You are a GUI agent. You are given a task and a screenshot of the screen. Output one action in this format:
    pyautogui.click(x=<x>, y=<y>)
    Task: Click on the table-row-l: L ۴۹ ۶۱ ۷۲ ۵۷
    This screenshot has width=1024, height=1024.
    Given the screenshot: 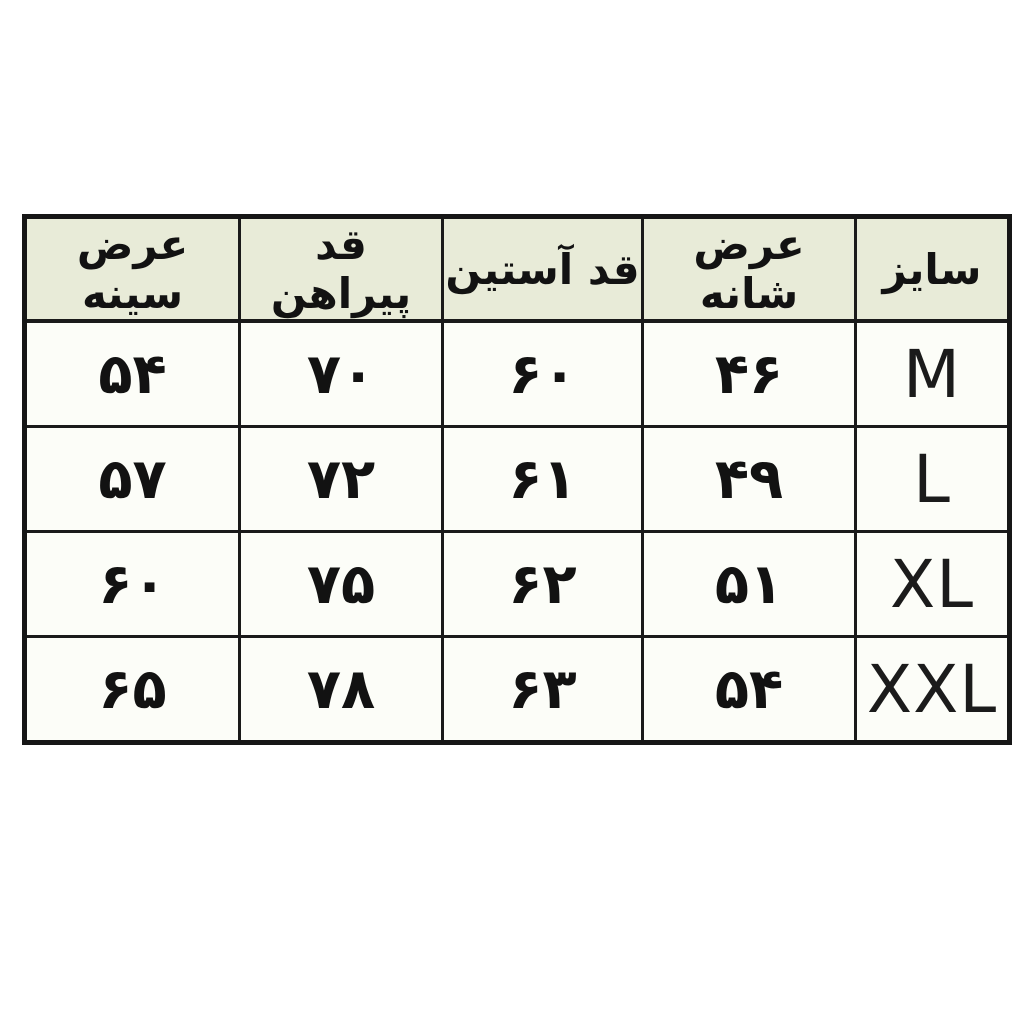 What is the action you would take?
    pyautogui.click(x=517, y=479)
    